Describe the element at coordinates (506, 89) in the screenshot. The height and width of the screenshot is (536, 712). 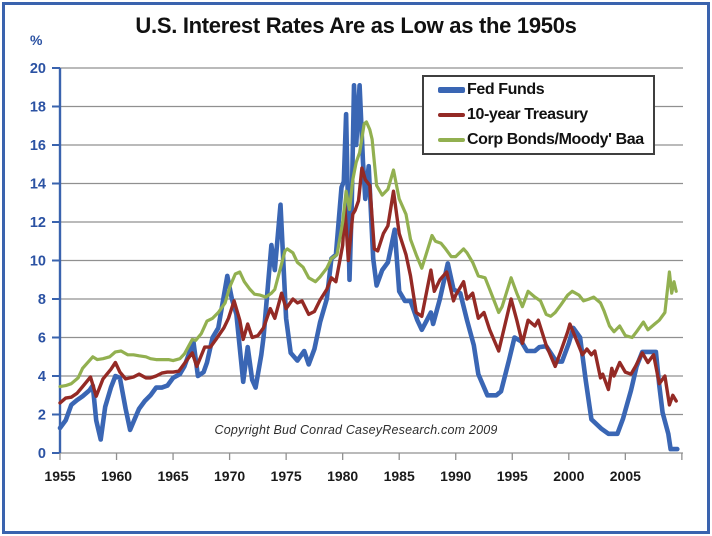
I see `legend-label-fed-funds: Fed Funds` at that location.